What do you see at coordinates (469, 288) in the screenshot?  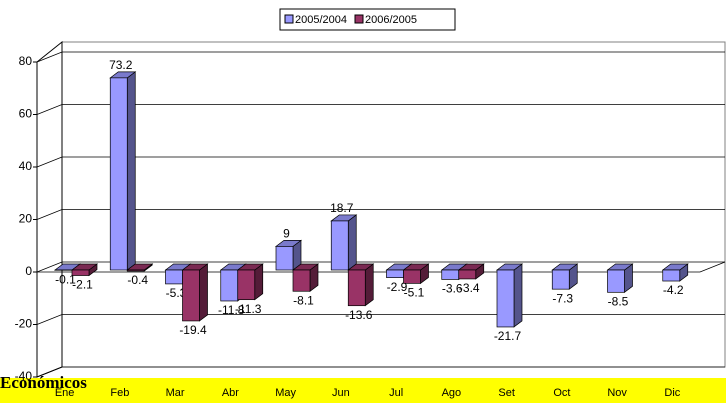 I see `value-label: -3.4` at bounding box center [469, 288].